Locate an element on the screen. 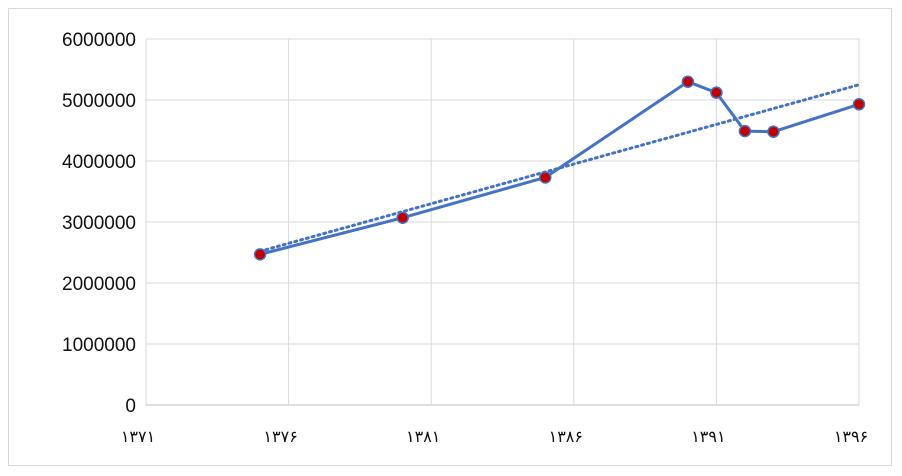 The image size is (902, 476). y-tick-label: 1000000 is located at coordinates (99, 345).